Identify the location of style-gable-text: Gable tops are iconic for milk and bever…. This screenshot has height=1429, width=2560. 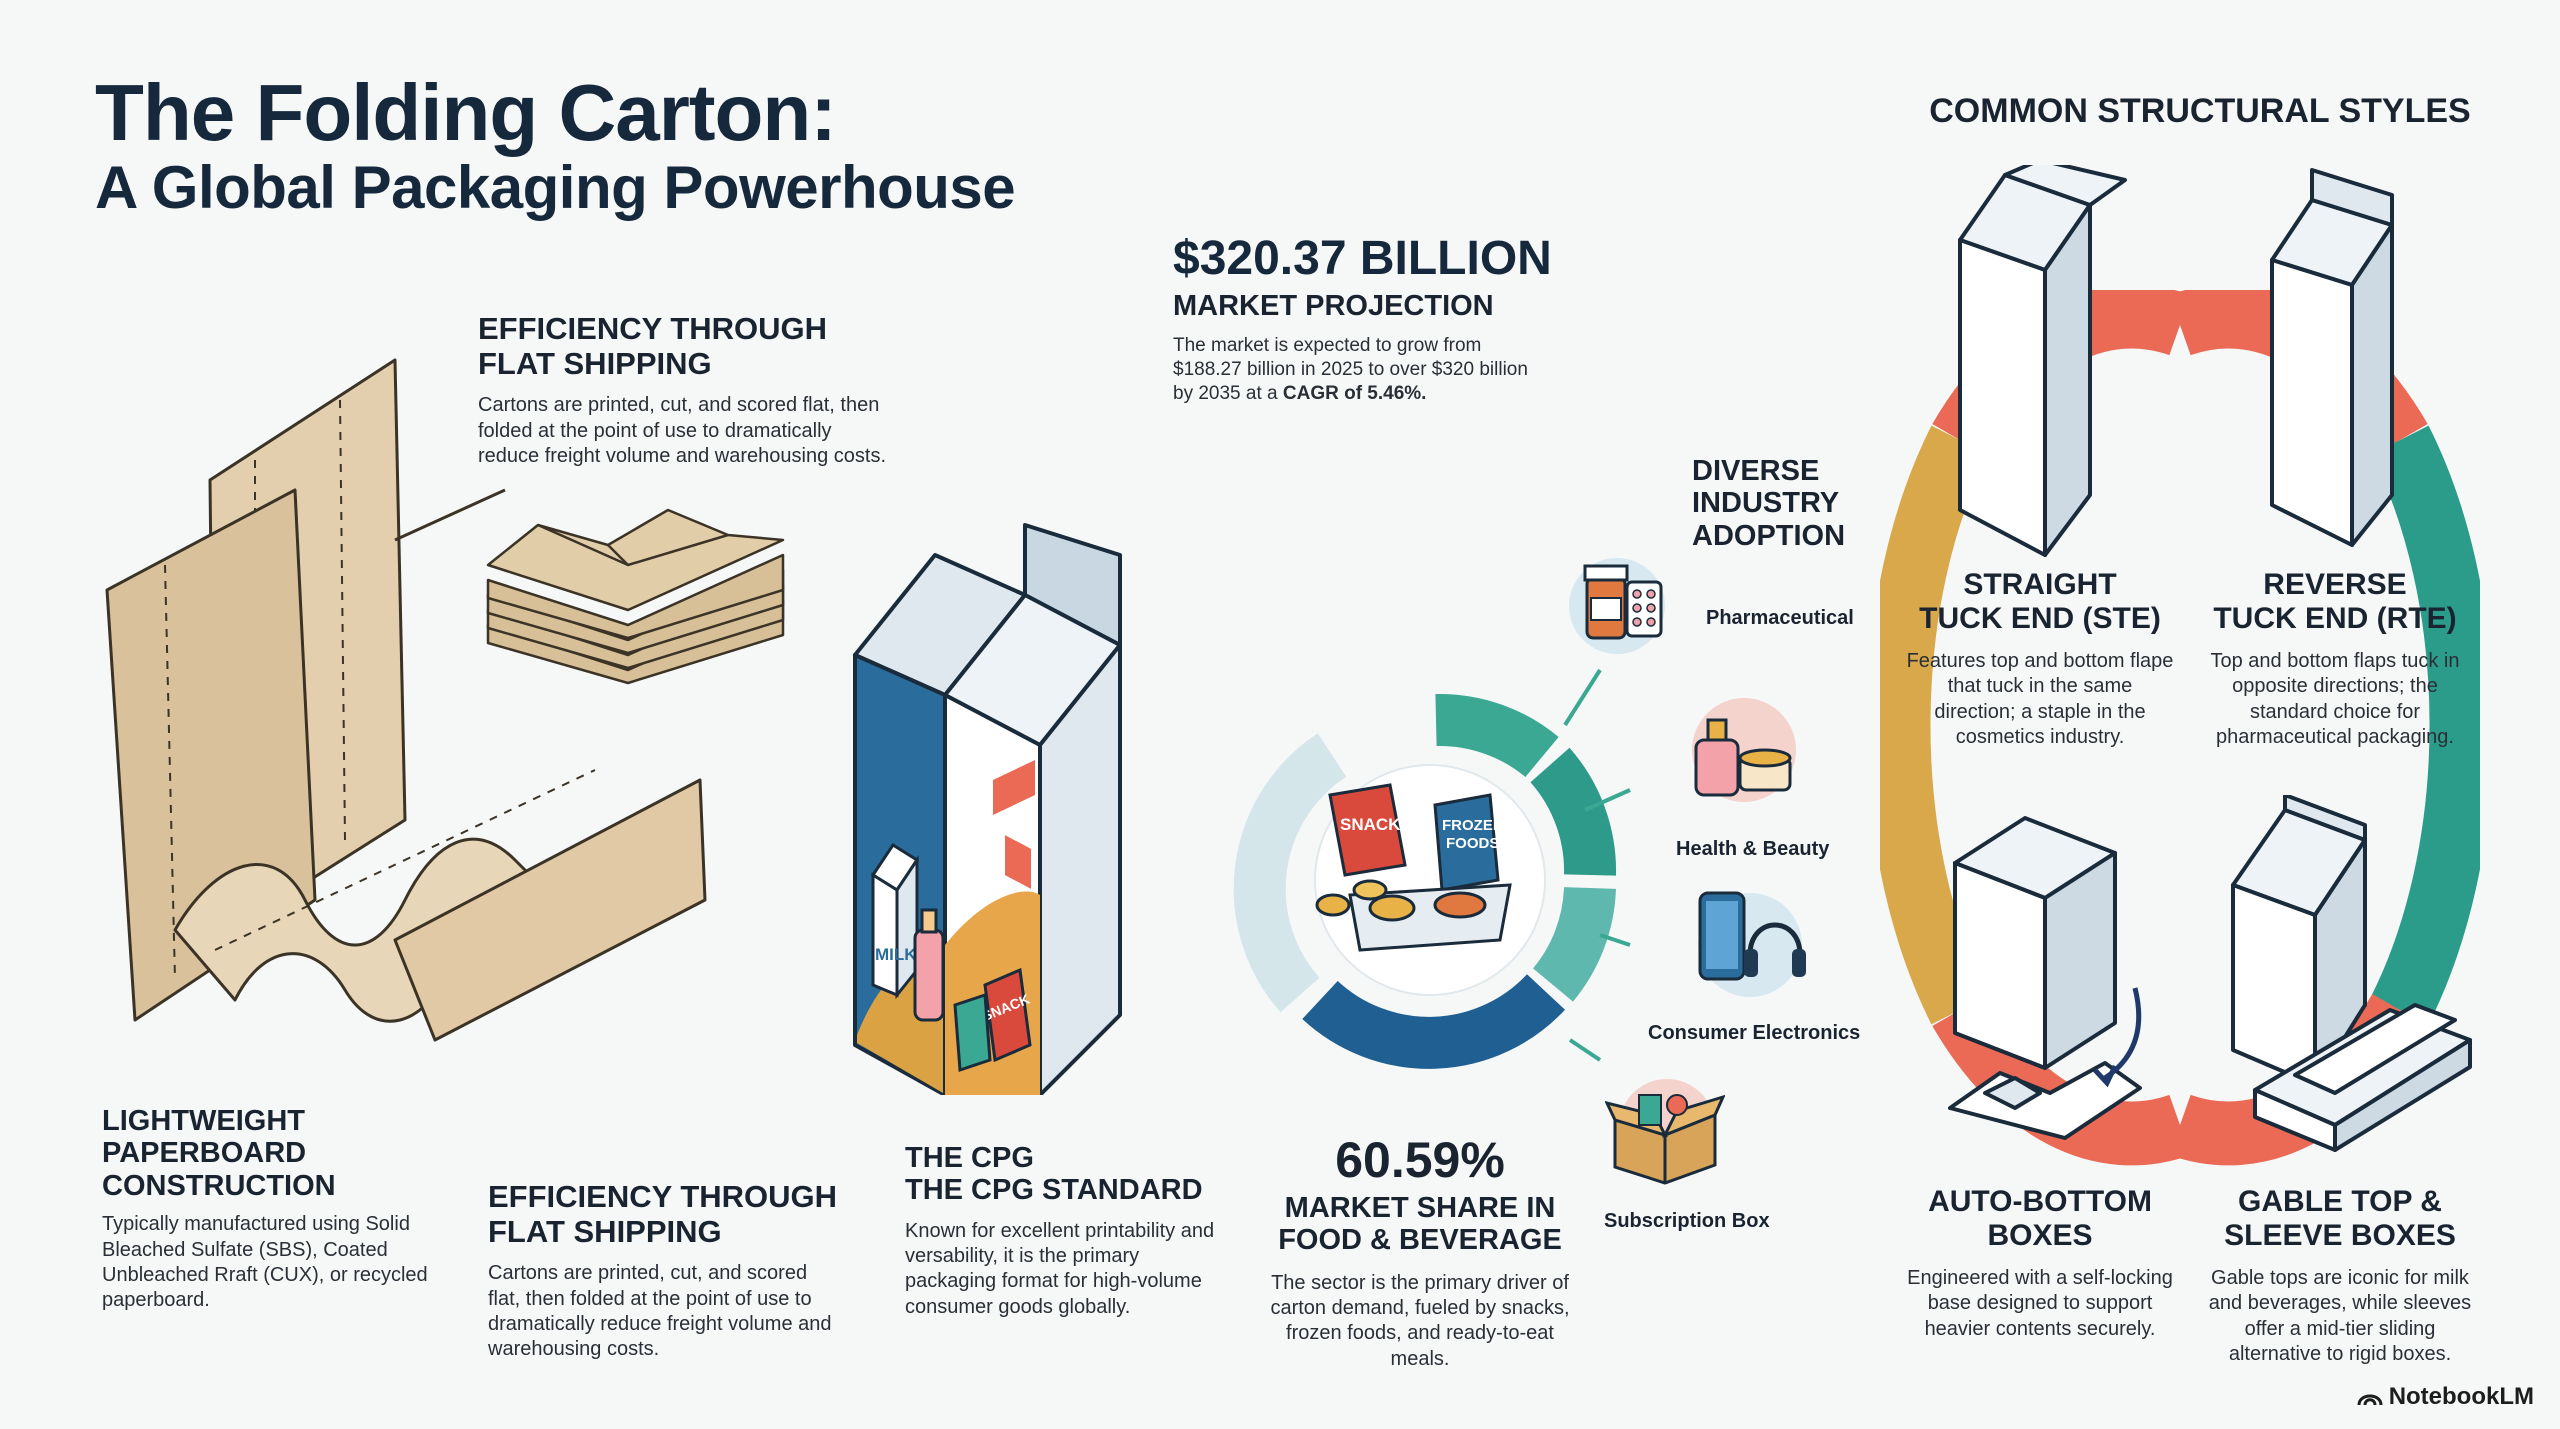
(2340, 1316).